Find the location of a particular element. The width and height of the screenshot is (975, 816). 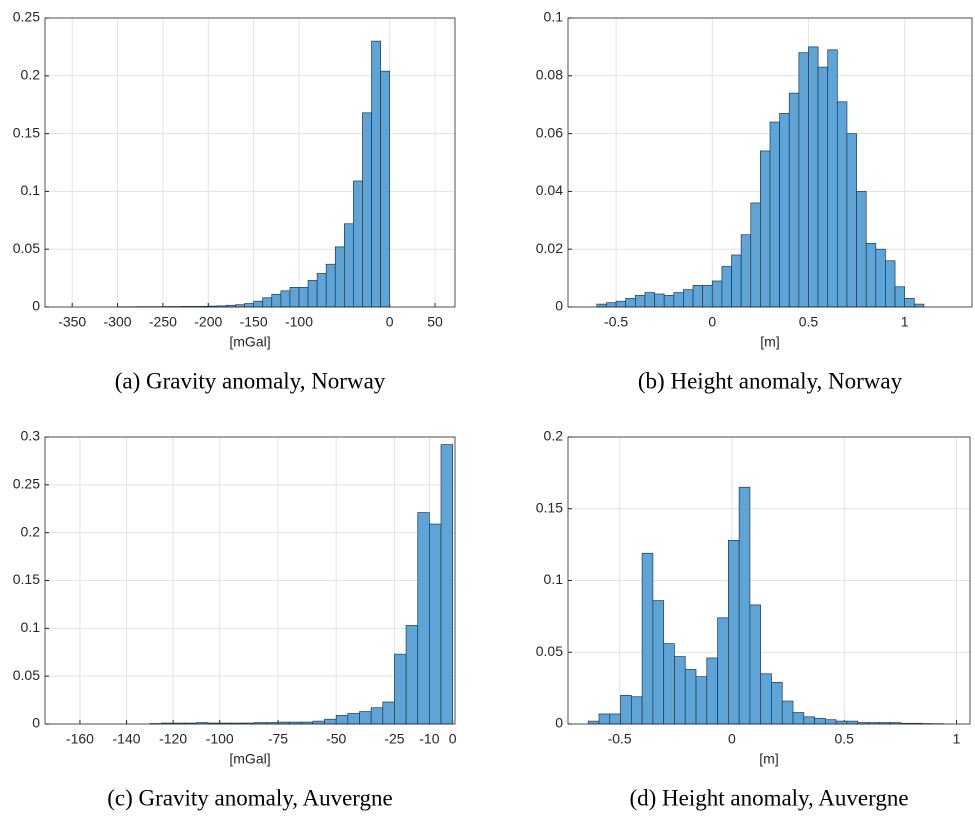

x-tick-label: -200 is located at coordinates (208, 322).